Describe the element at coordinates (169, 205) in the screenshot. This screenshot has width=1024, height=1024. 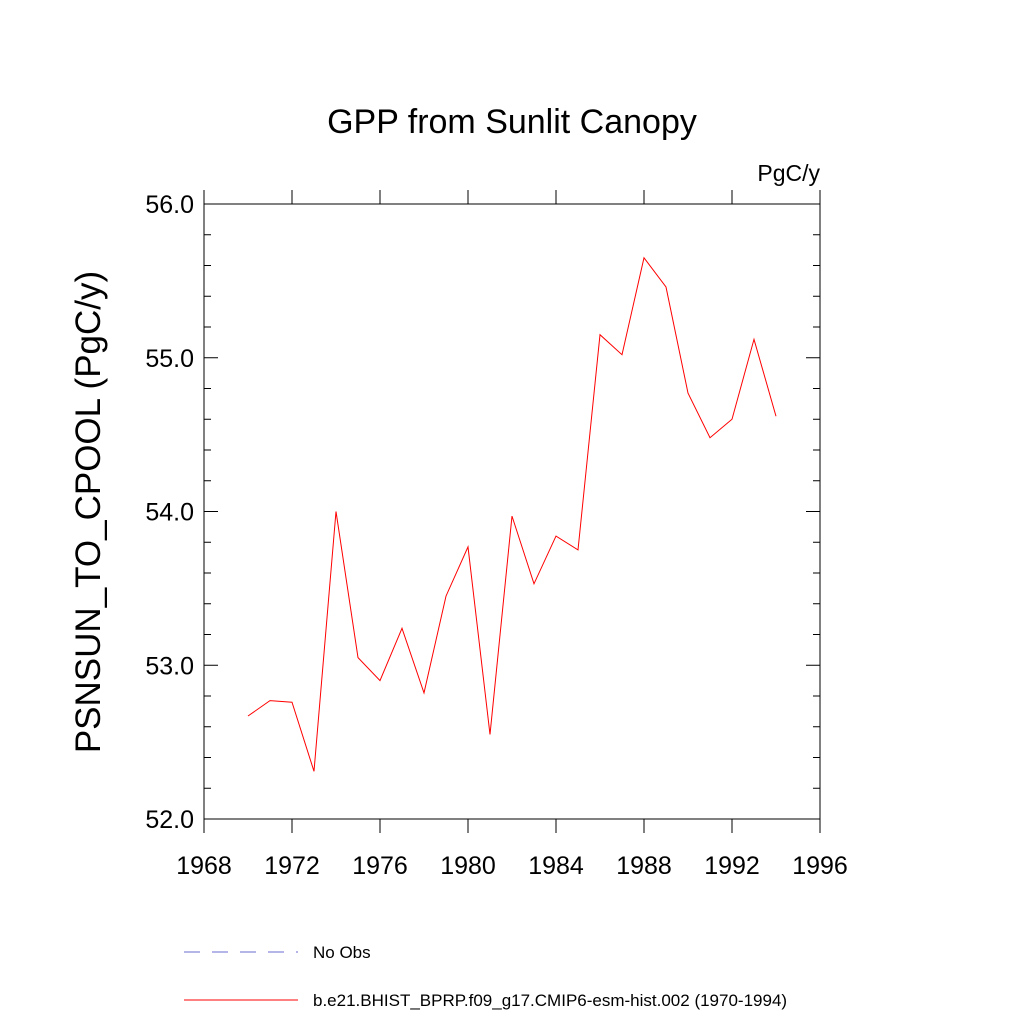
I see `y-tick-label: 56.0` at that location.